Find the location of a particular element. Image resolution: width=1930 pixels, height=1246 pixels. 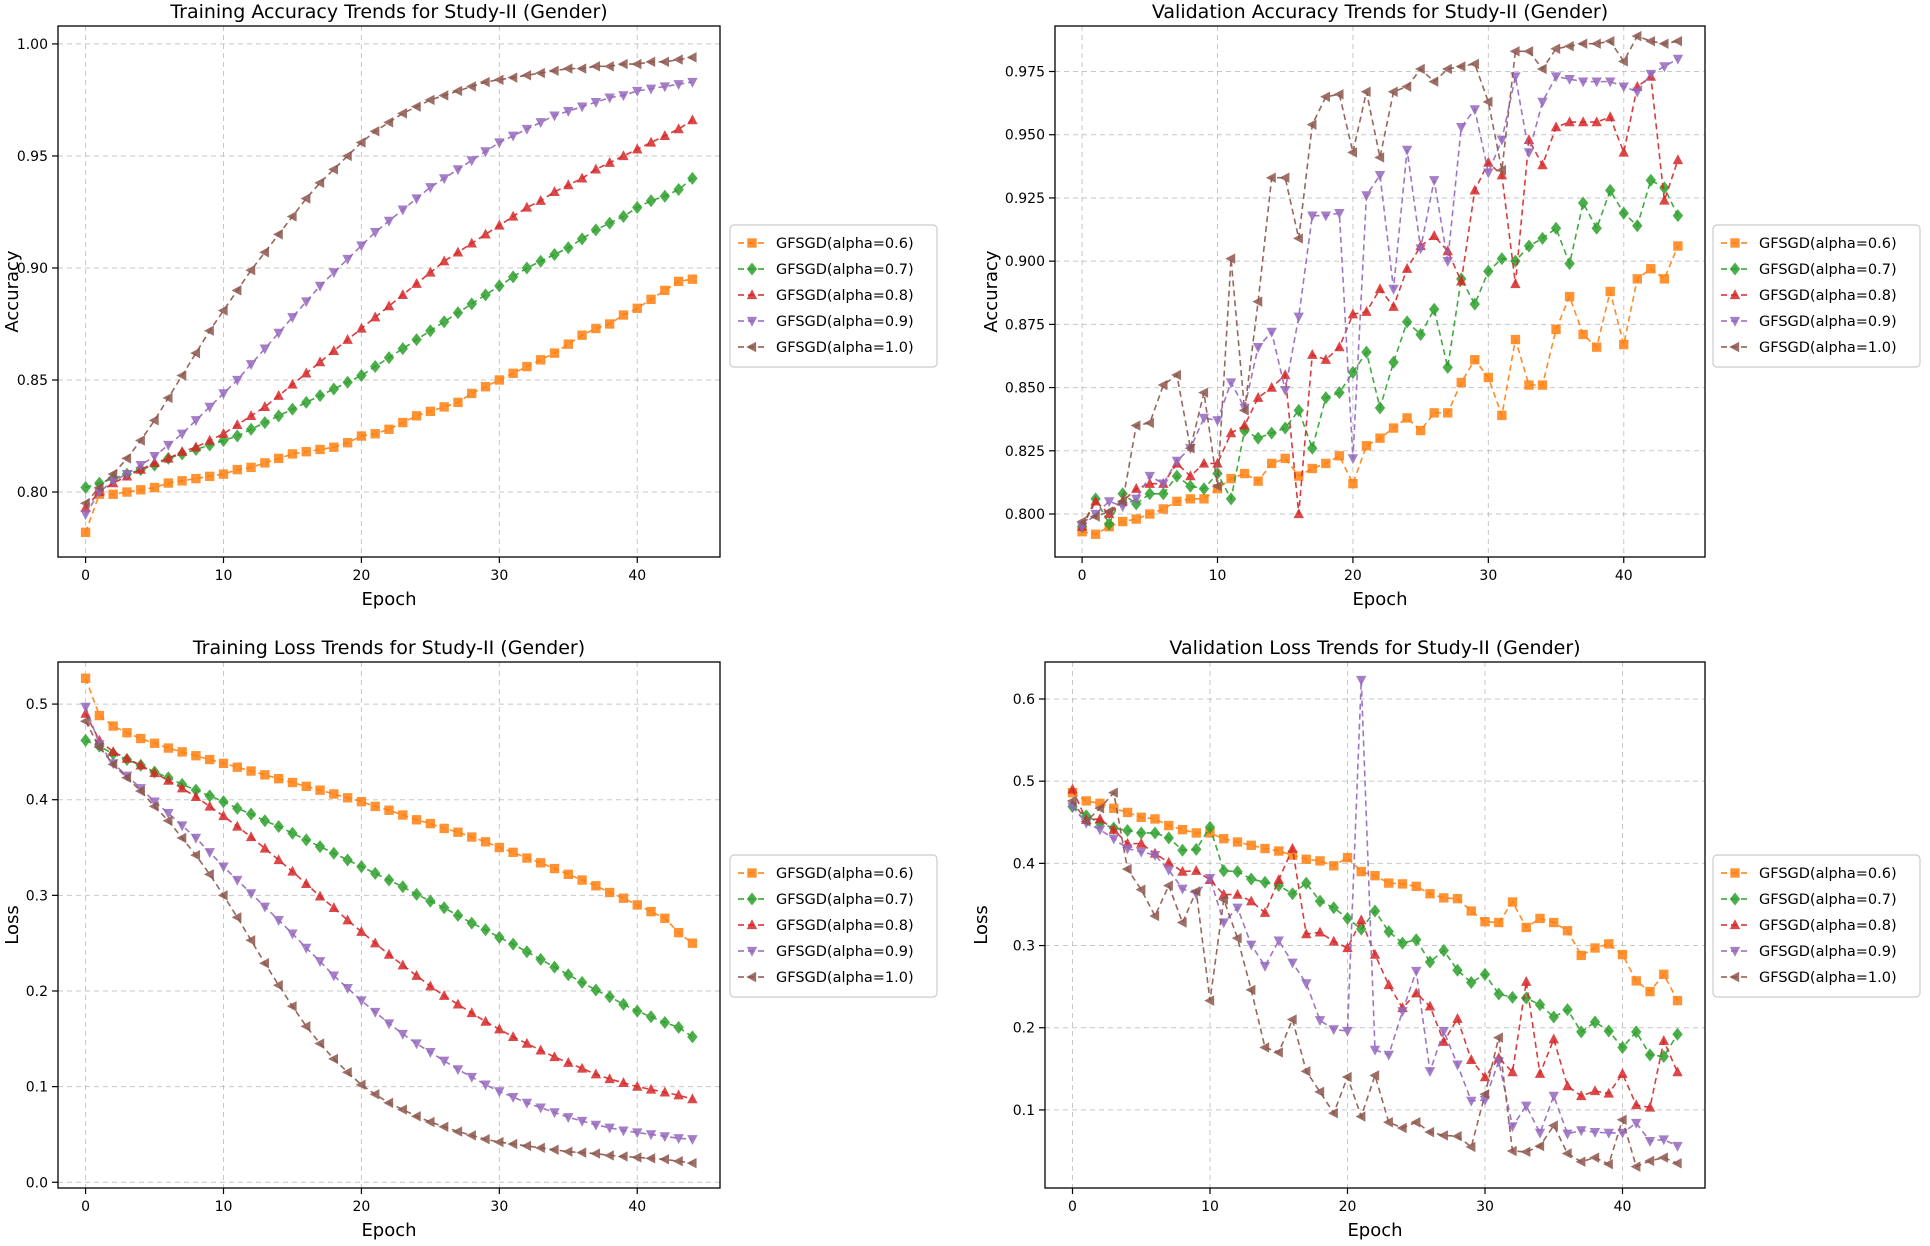

legend-item: GFSGD(alpha=0.9) is located at coordinates (1809, 952).